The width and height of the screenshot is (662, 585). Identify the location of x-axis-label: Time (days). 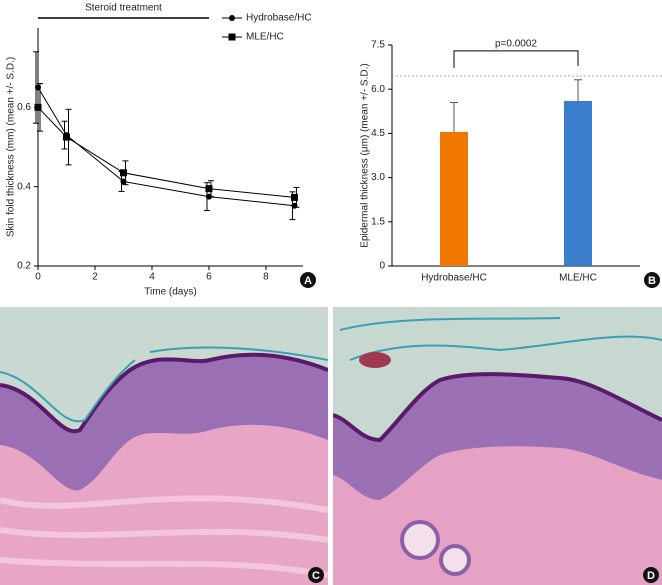
(170, 292).